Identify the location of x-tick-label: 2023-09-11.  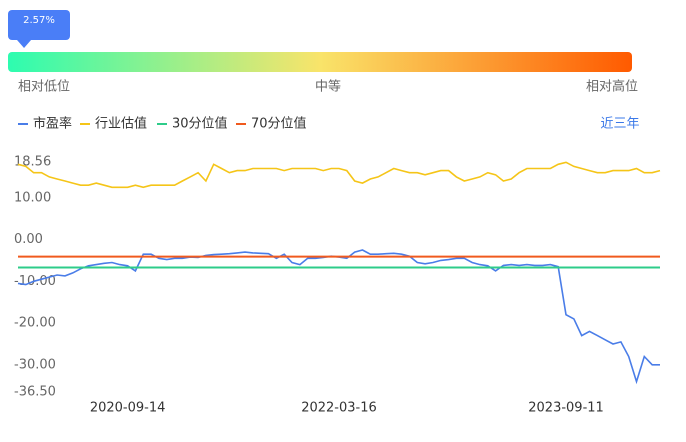
(566, 408).